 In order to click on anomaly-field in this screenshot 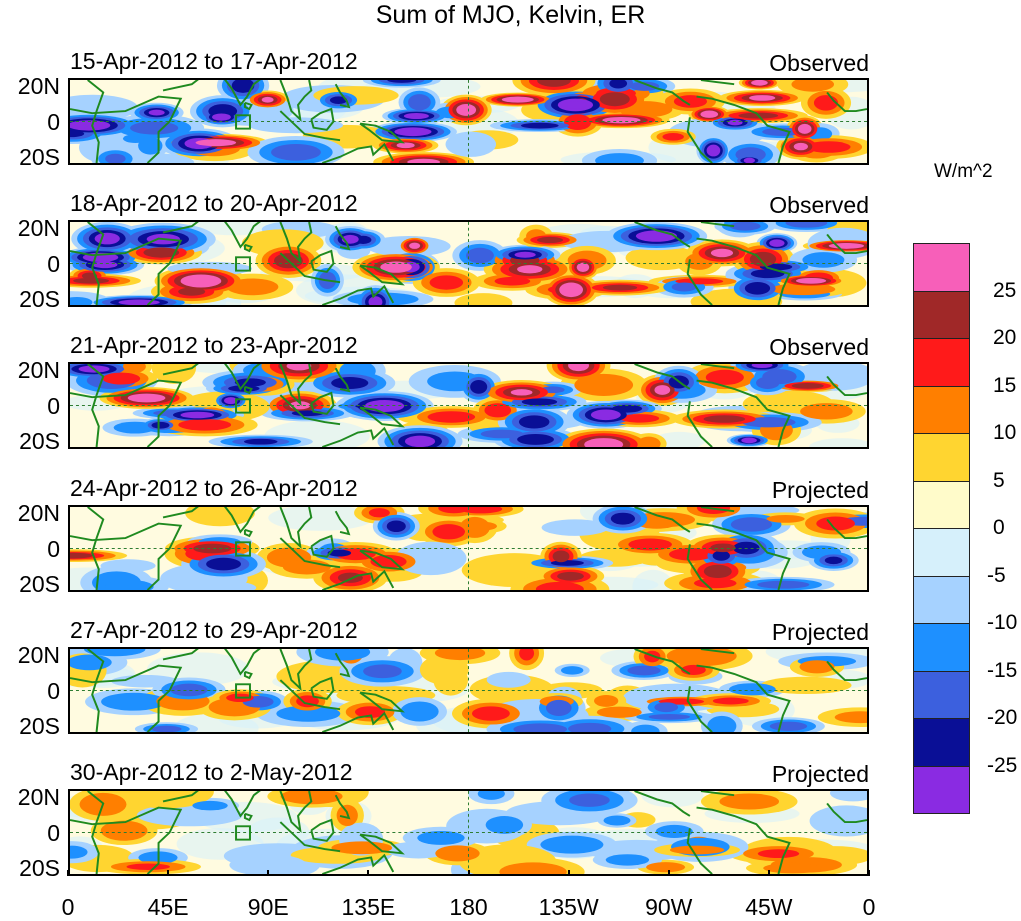, I will do `click(468, 263)`.